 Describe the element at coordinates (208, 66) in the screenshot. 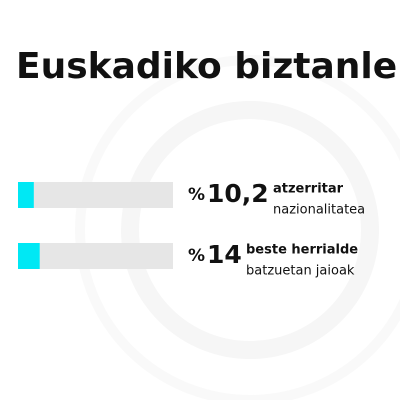

I see `chart-title: Euskadiko biztanleria` at that location.